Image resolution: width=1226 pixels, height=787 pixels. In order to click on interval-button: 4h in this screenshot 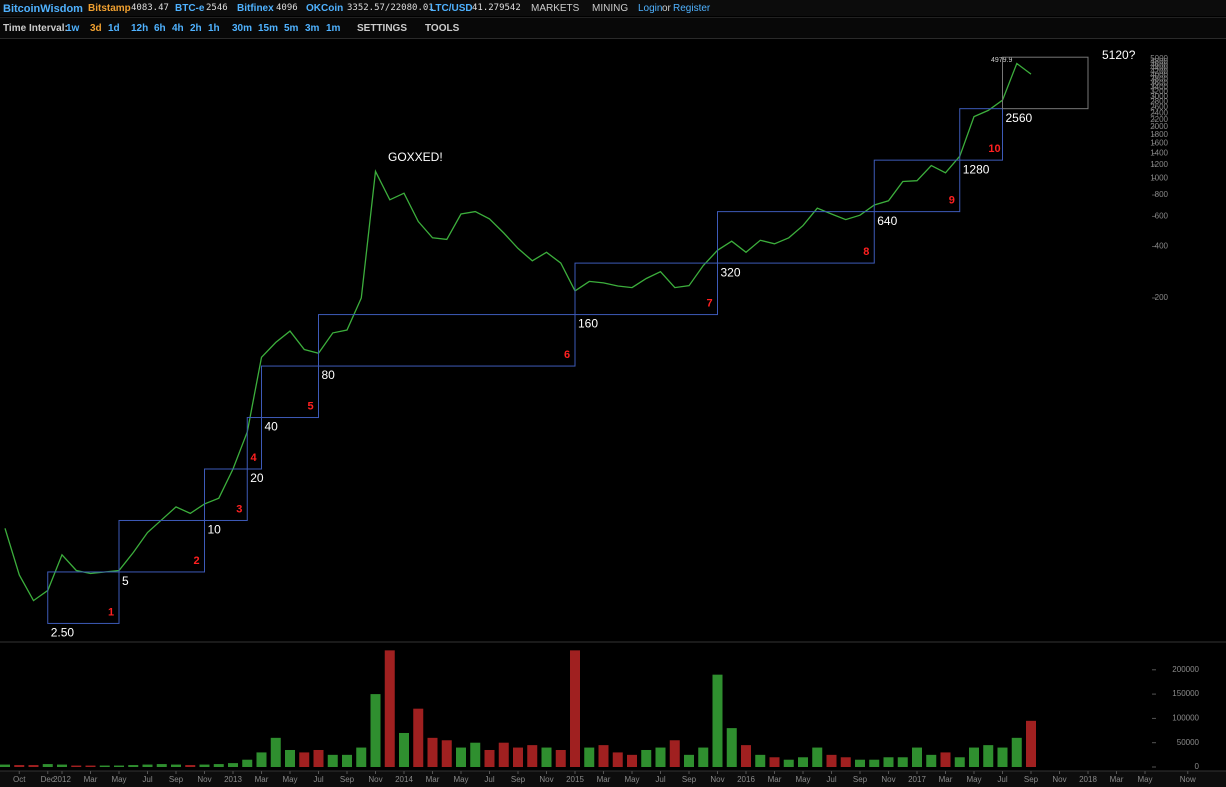, I will do `click(178, 28)`.